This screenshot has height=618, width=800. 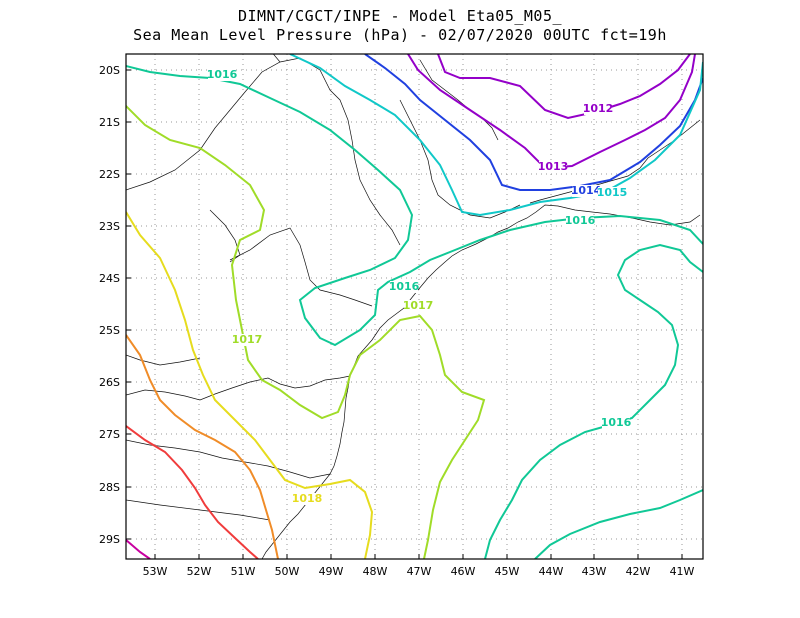 What do you see at coordinates (109, 434) in the screenshot?
I see `lat-label-27S: 27S` at bounding box center [109, 434].